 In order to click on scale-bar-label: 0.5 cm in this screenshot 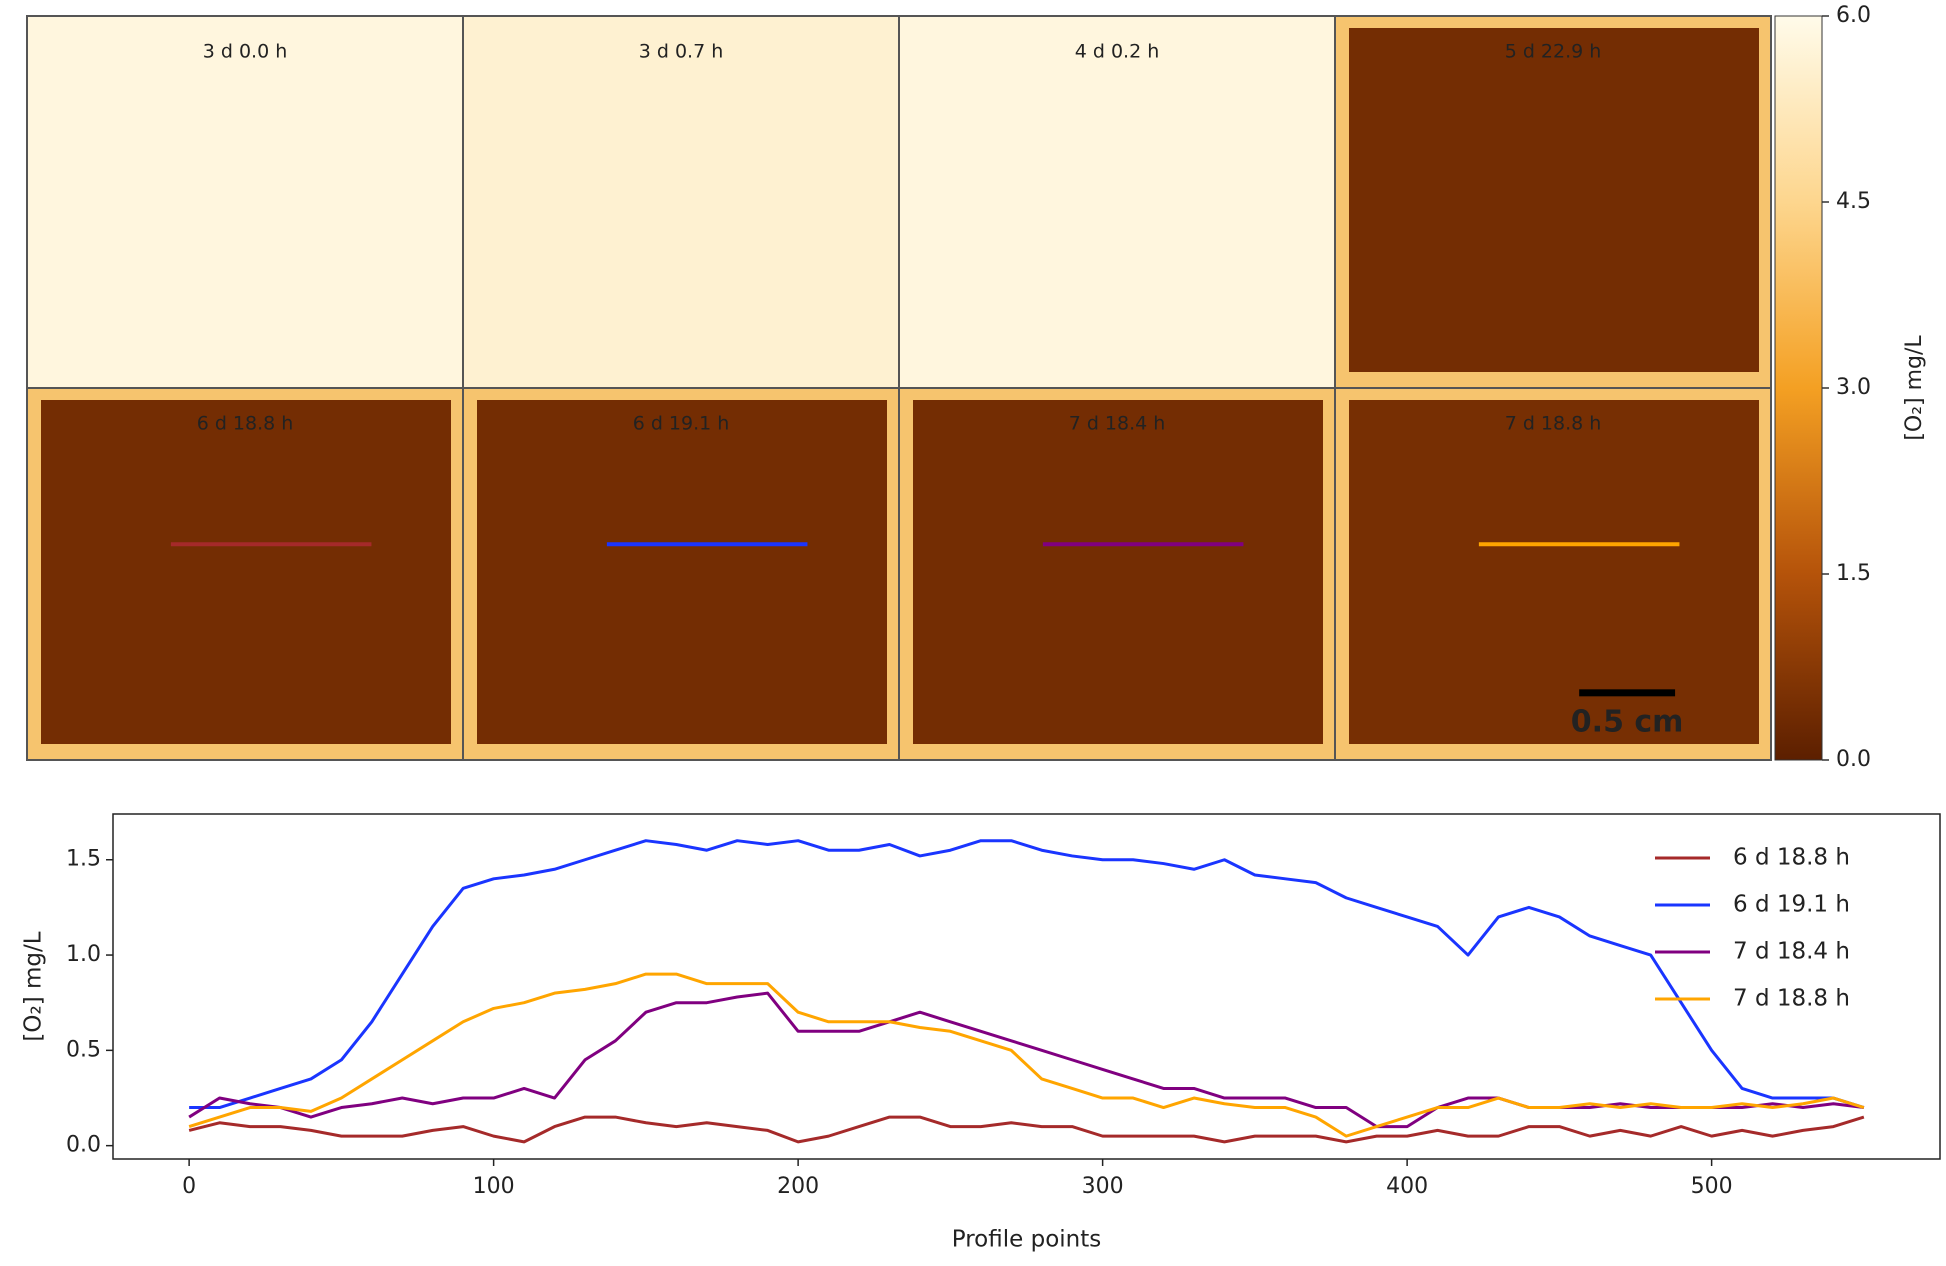, I will do `click(1627, 721)`.